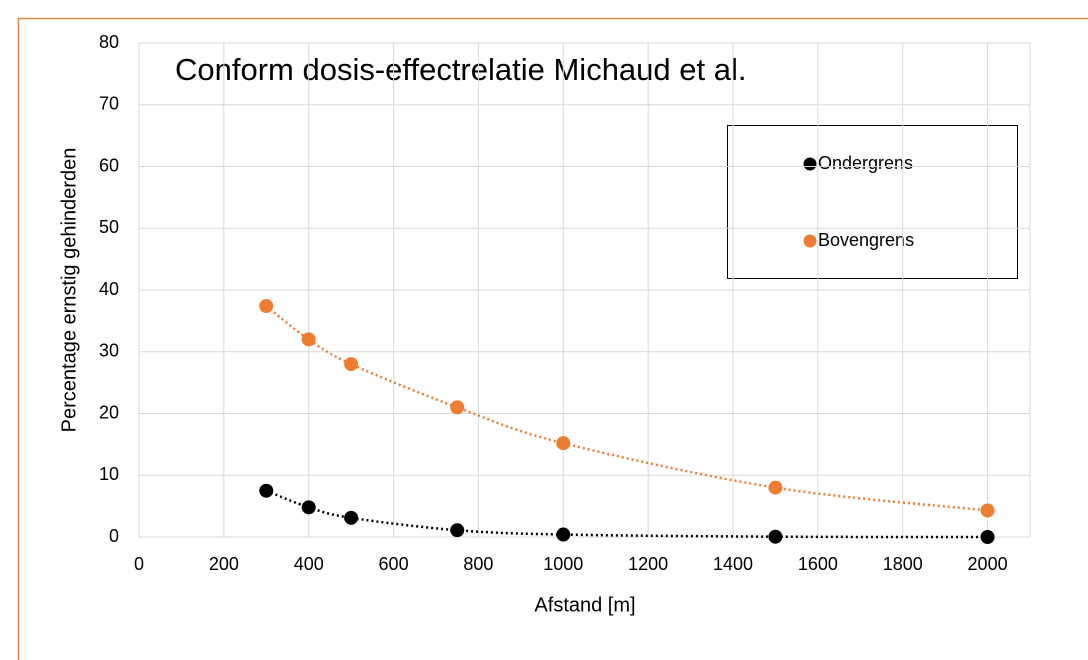 This screenshot has height=660, width=1088. Describe the element at coordinates (866, 240) in the screenshot. I see `legend-label: Bovengrens` at that location.